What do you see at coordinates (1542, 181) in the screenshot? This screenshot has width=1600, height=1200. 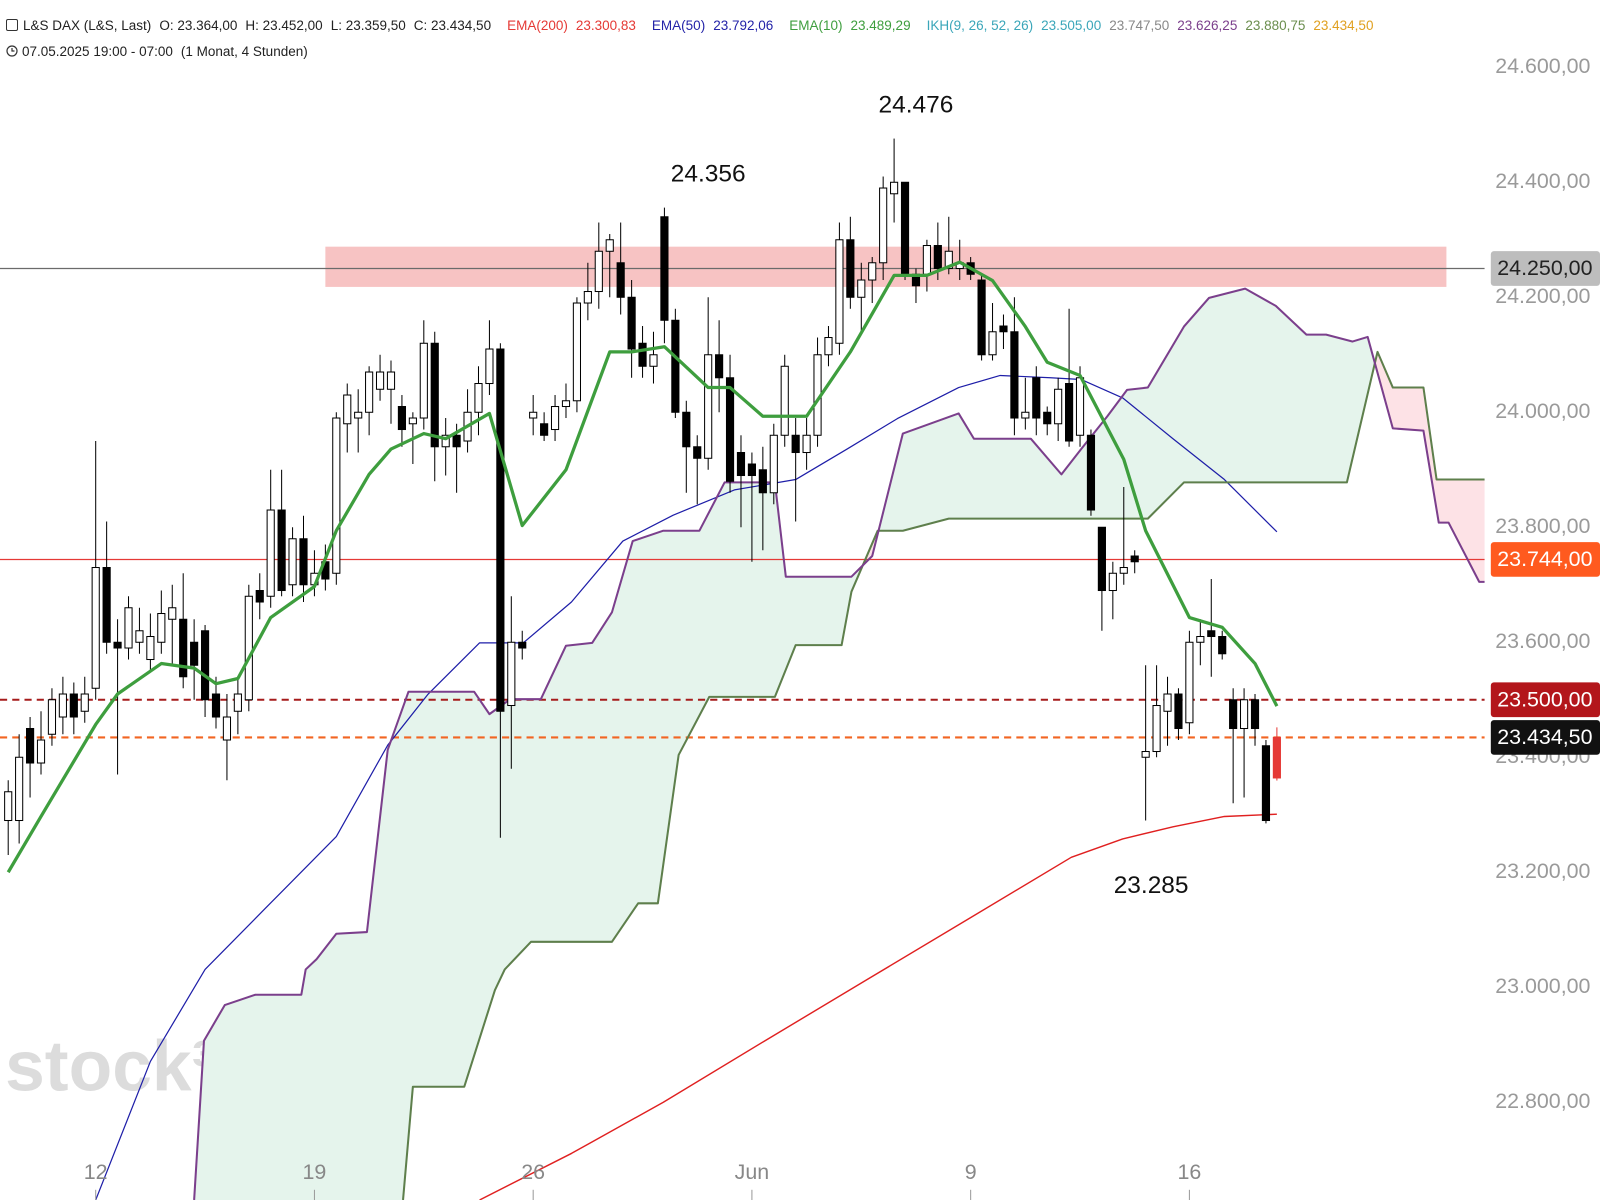 I see `y-tick-label: 24.400,00` at bounding box center [1542, 181].